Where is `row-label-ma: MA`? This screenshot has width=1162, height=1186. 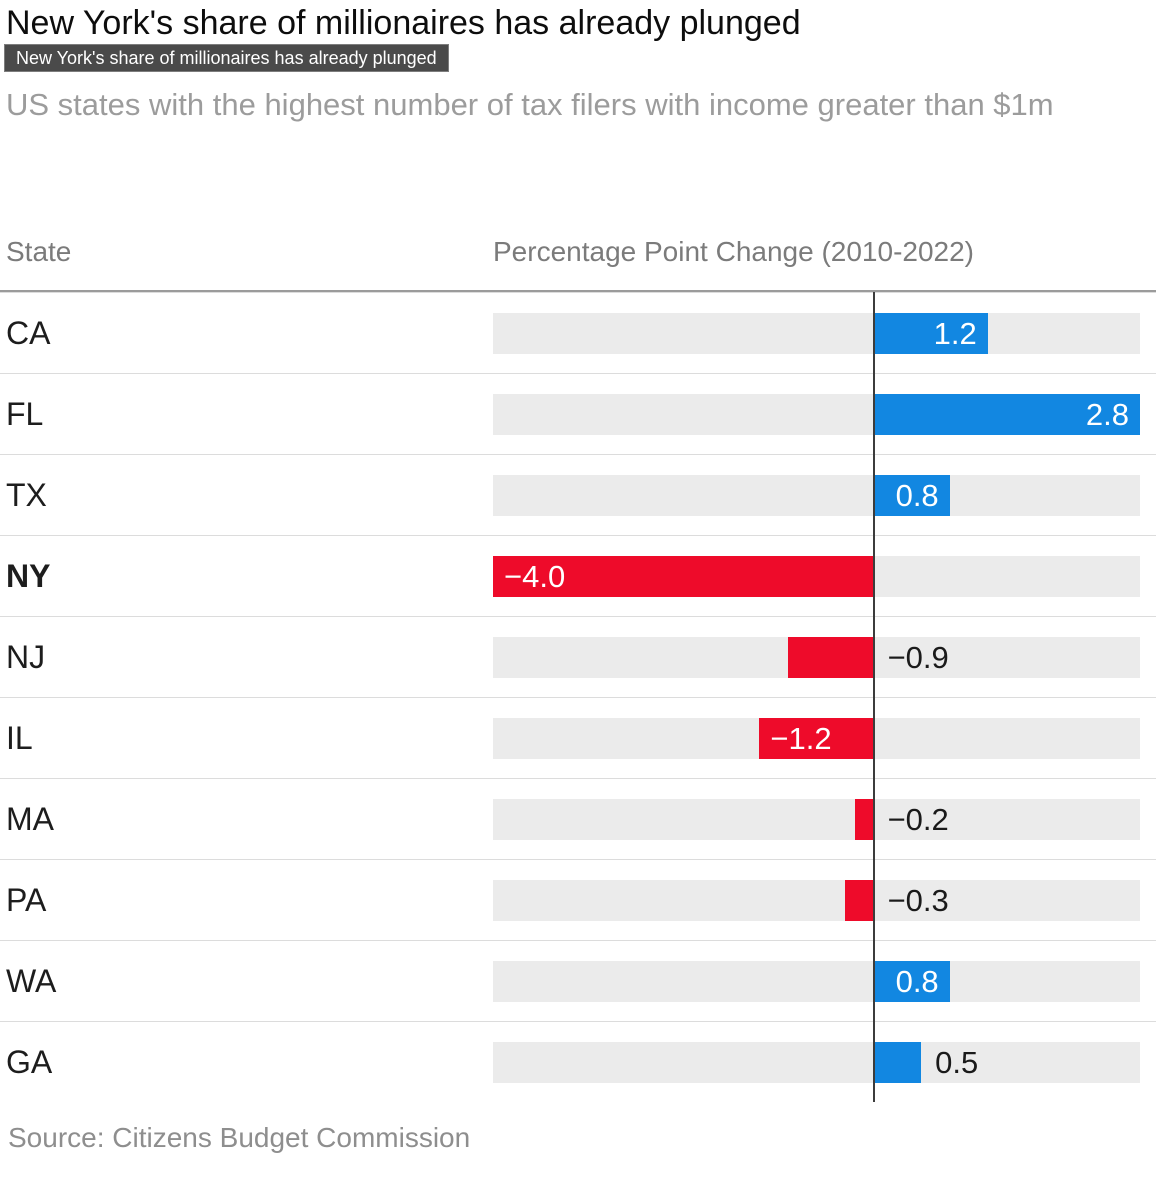
row-label-ma: MA is located at coordinates (30, 819).